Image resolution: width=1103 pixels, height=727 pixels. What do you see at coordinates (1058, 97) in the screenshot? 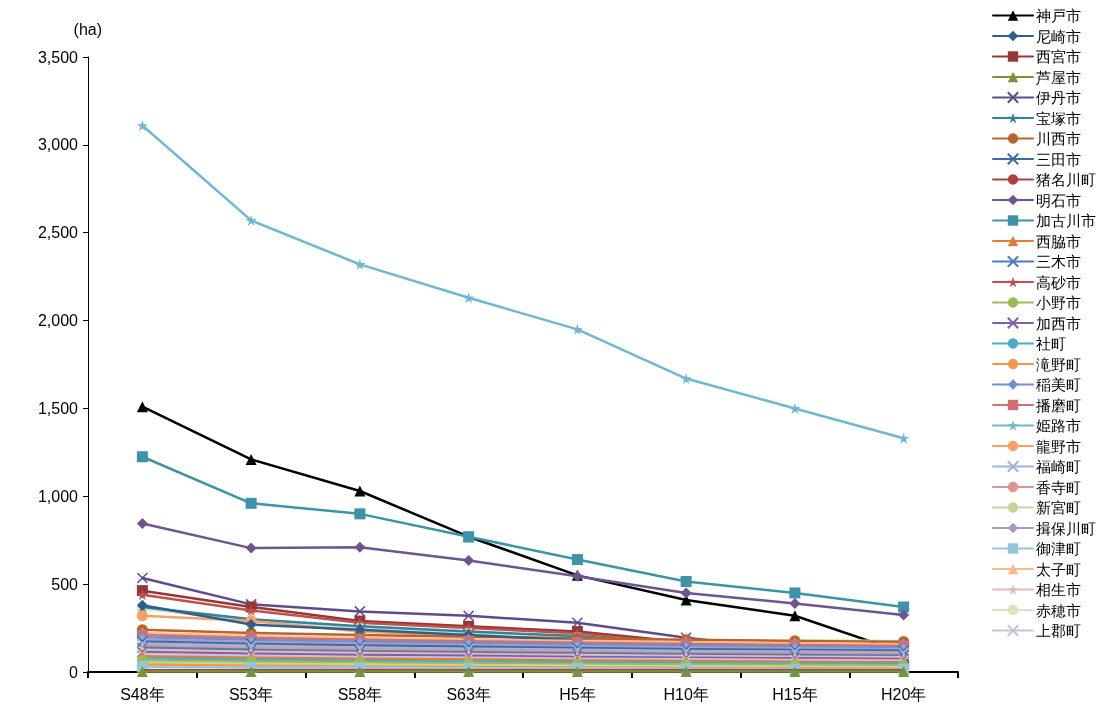
I see `legend-label: 伊丹市` at bounding box center [1058, 97].